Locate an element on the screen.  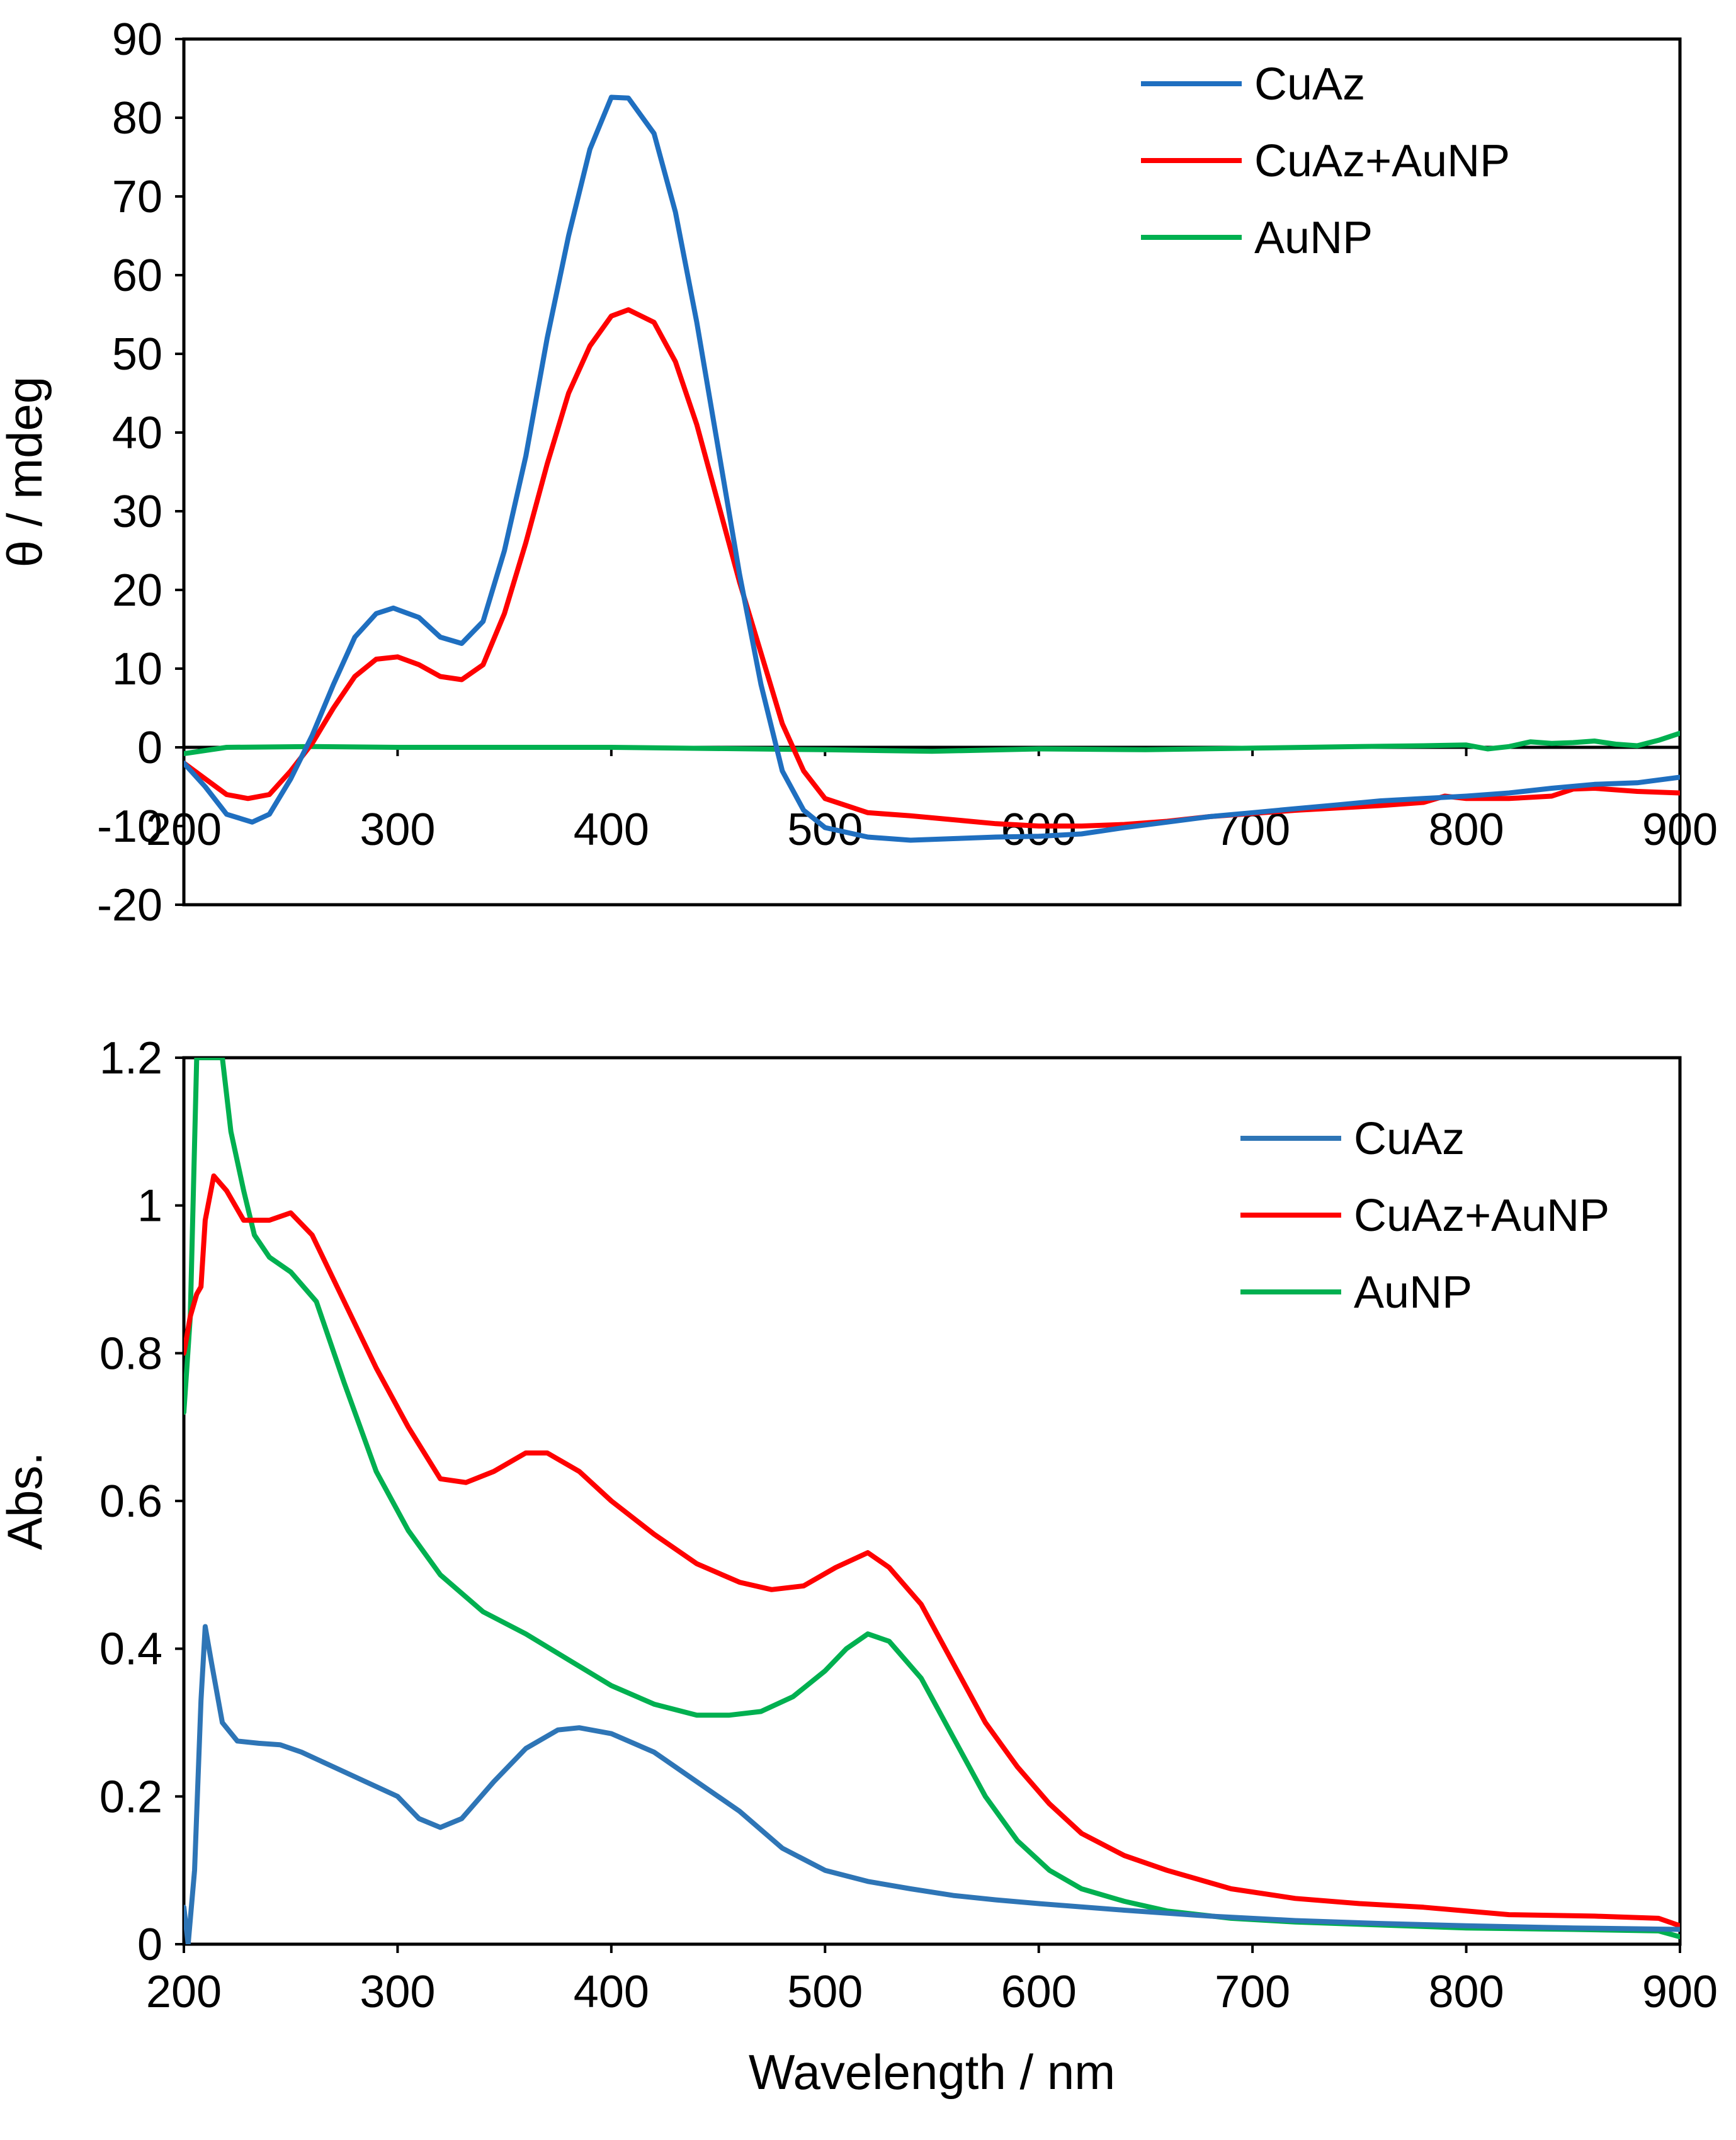
x-tick-label: 700 is located at coordinates (1252, 1992).